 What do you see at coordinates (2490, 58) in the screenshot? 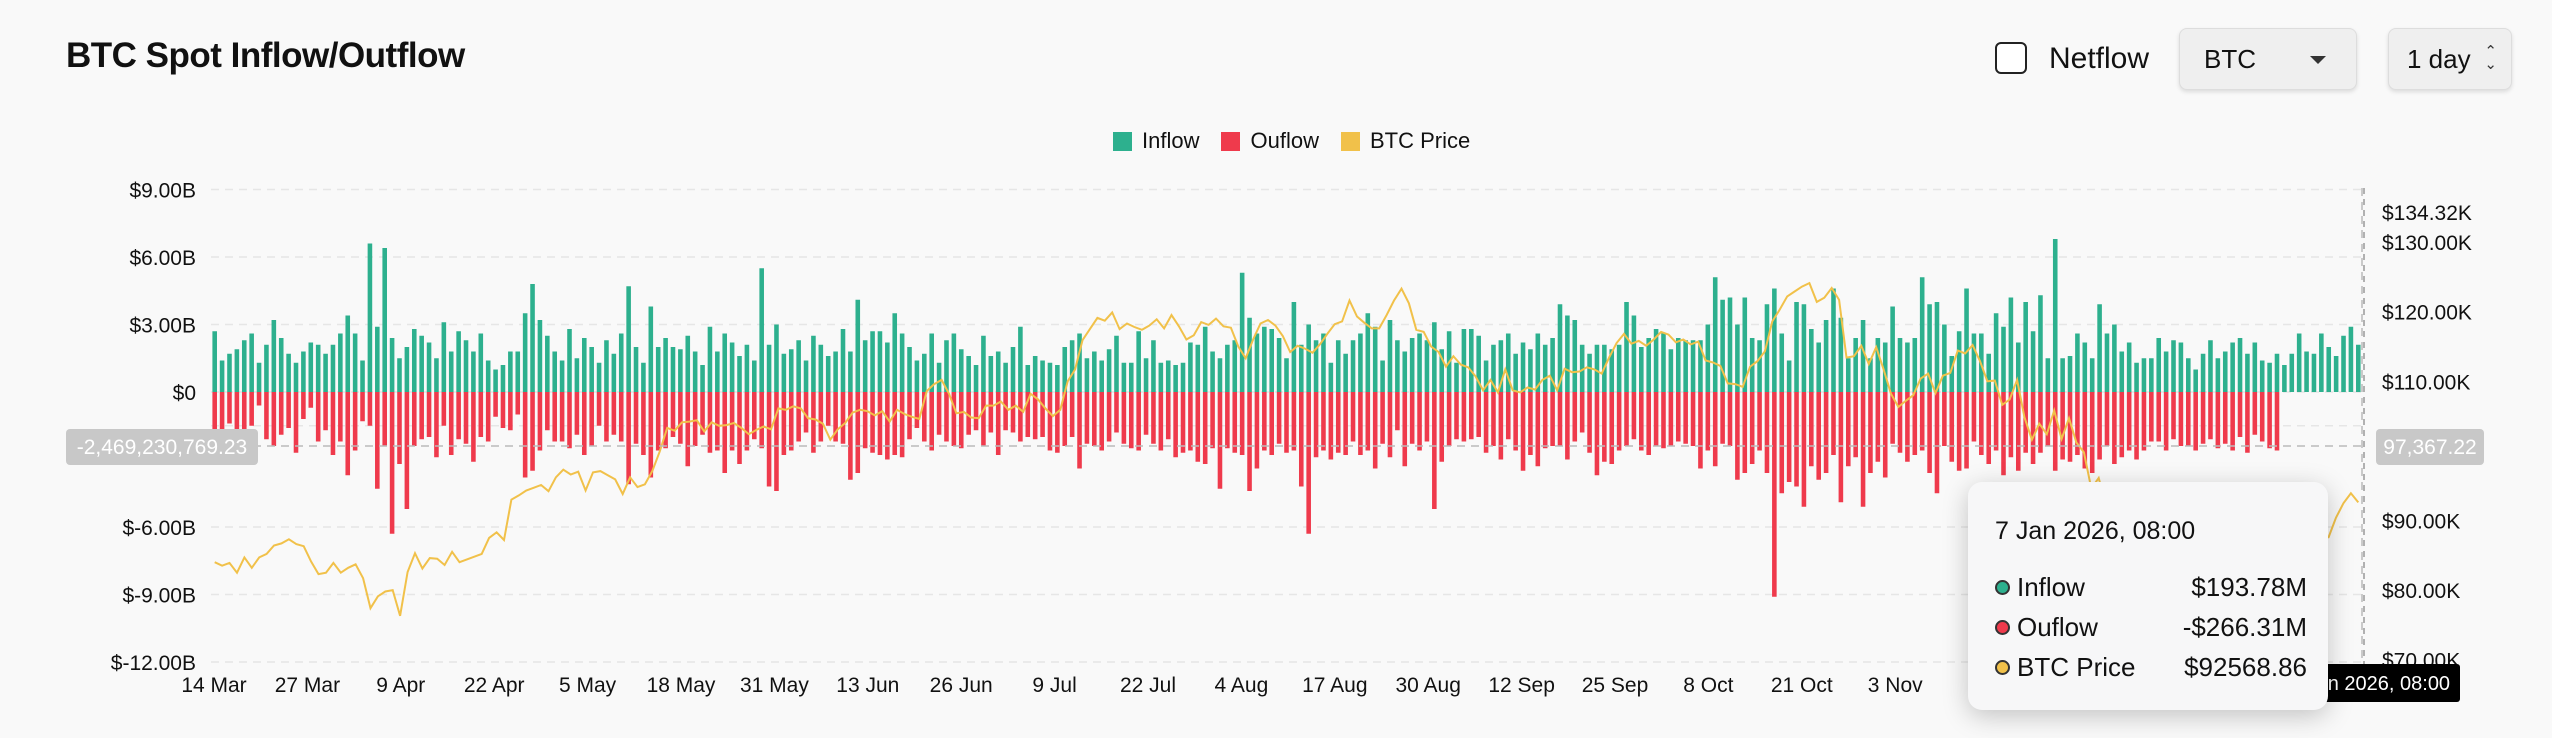
I see `updown-chevron-icon: ⌃ ⌄` at bounding box center [2490, 58].